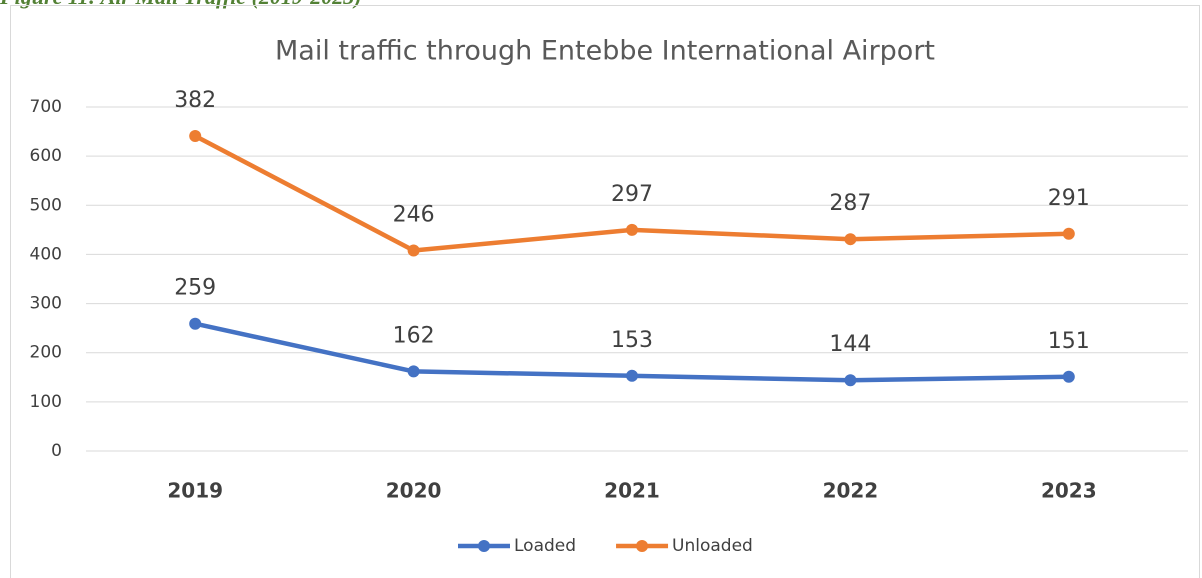 This screenshot has width=1202, height=578. I want to click on legend-label: Unloaded, so click(712, 546).